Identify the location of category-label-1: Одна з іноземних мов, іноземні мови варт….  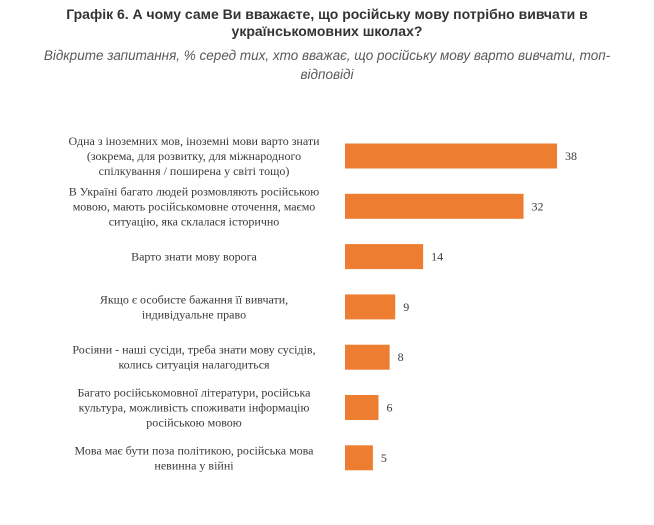
(194, 156).